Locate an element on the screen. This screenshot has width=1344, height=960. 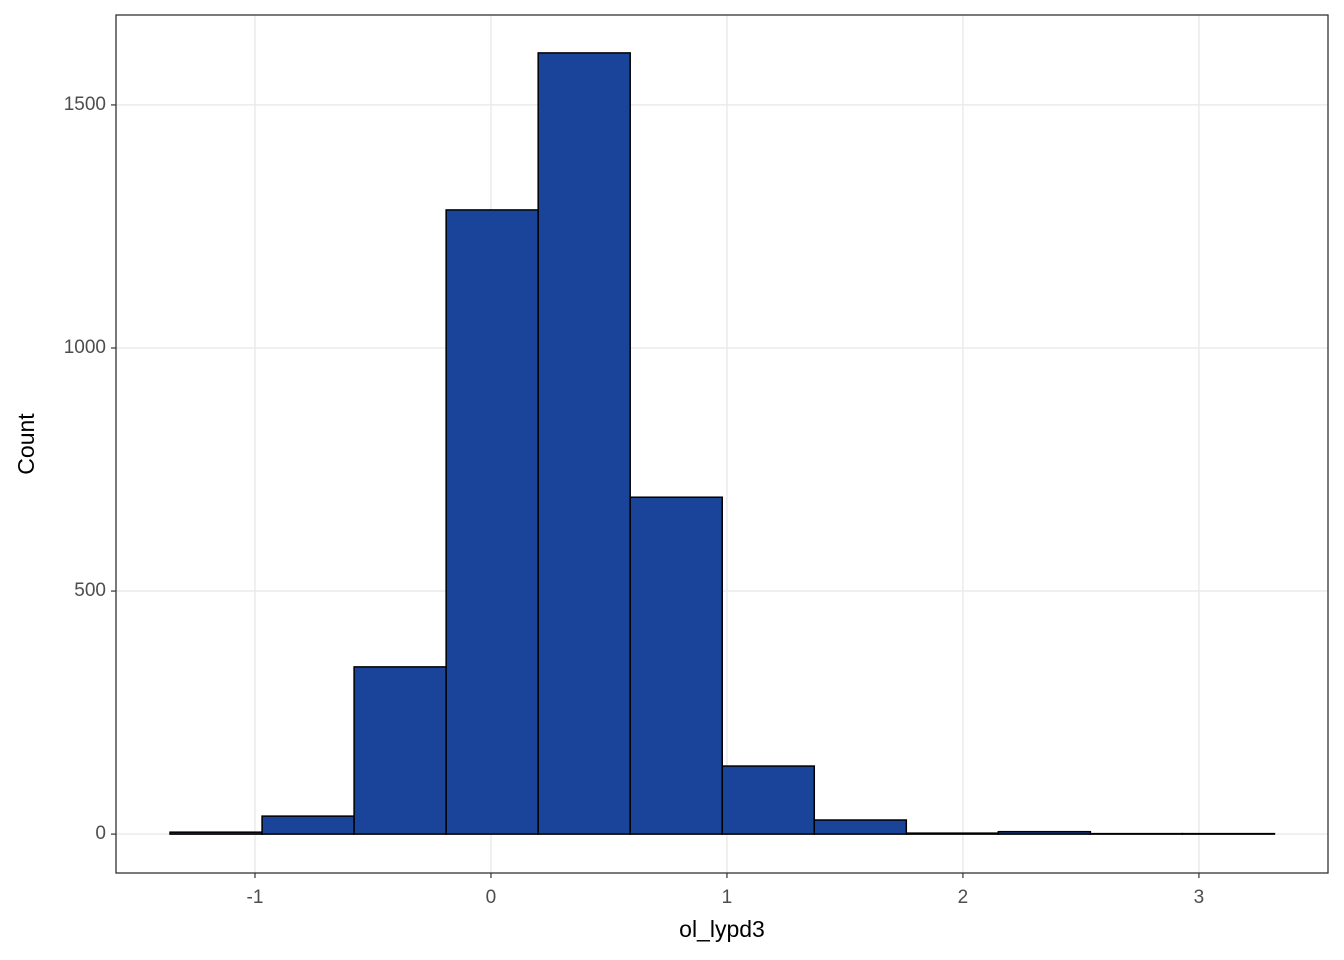
x-tick-label: 0 is located at coordinates (491, 897).